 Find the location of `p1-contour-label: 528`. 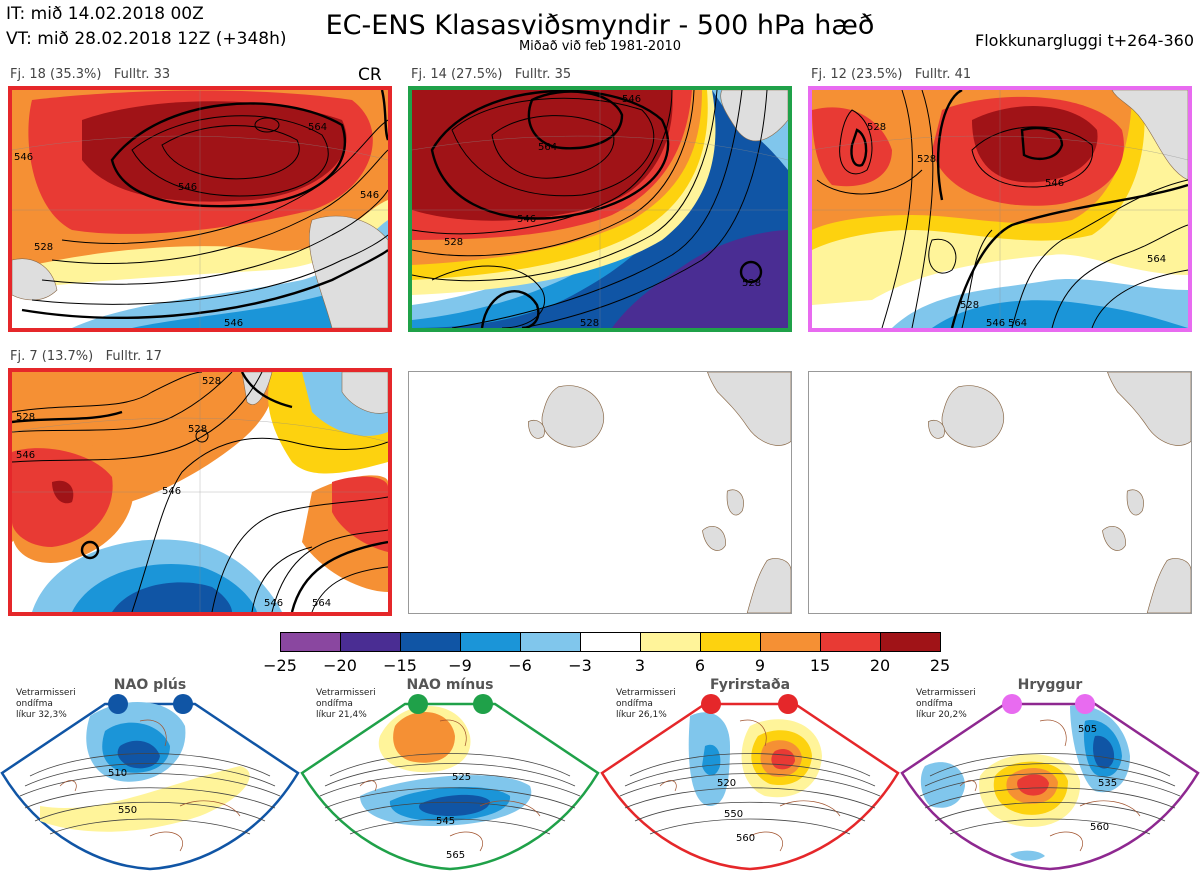

p1-contour-label: 528 is located at coordinates (43, 247).